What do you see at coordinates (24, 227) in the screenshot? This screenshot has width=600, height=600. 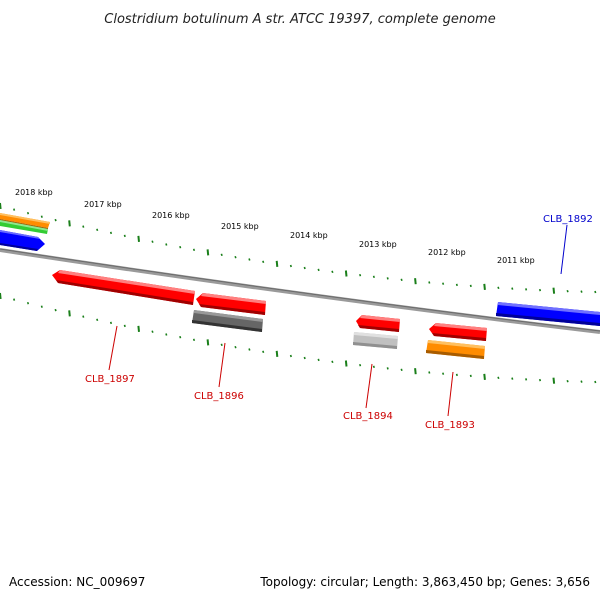 I see `feature-green-left` at bounding box center [24, 227].